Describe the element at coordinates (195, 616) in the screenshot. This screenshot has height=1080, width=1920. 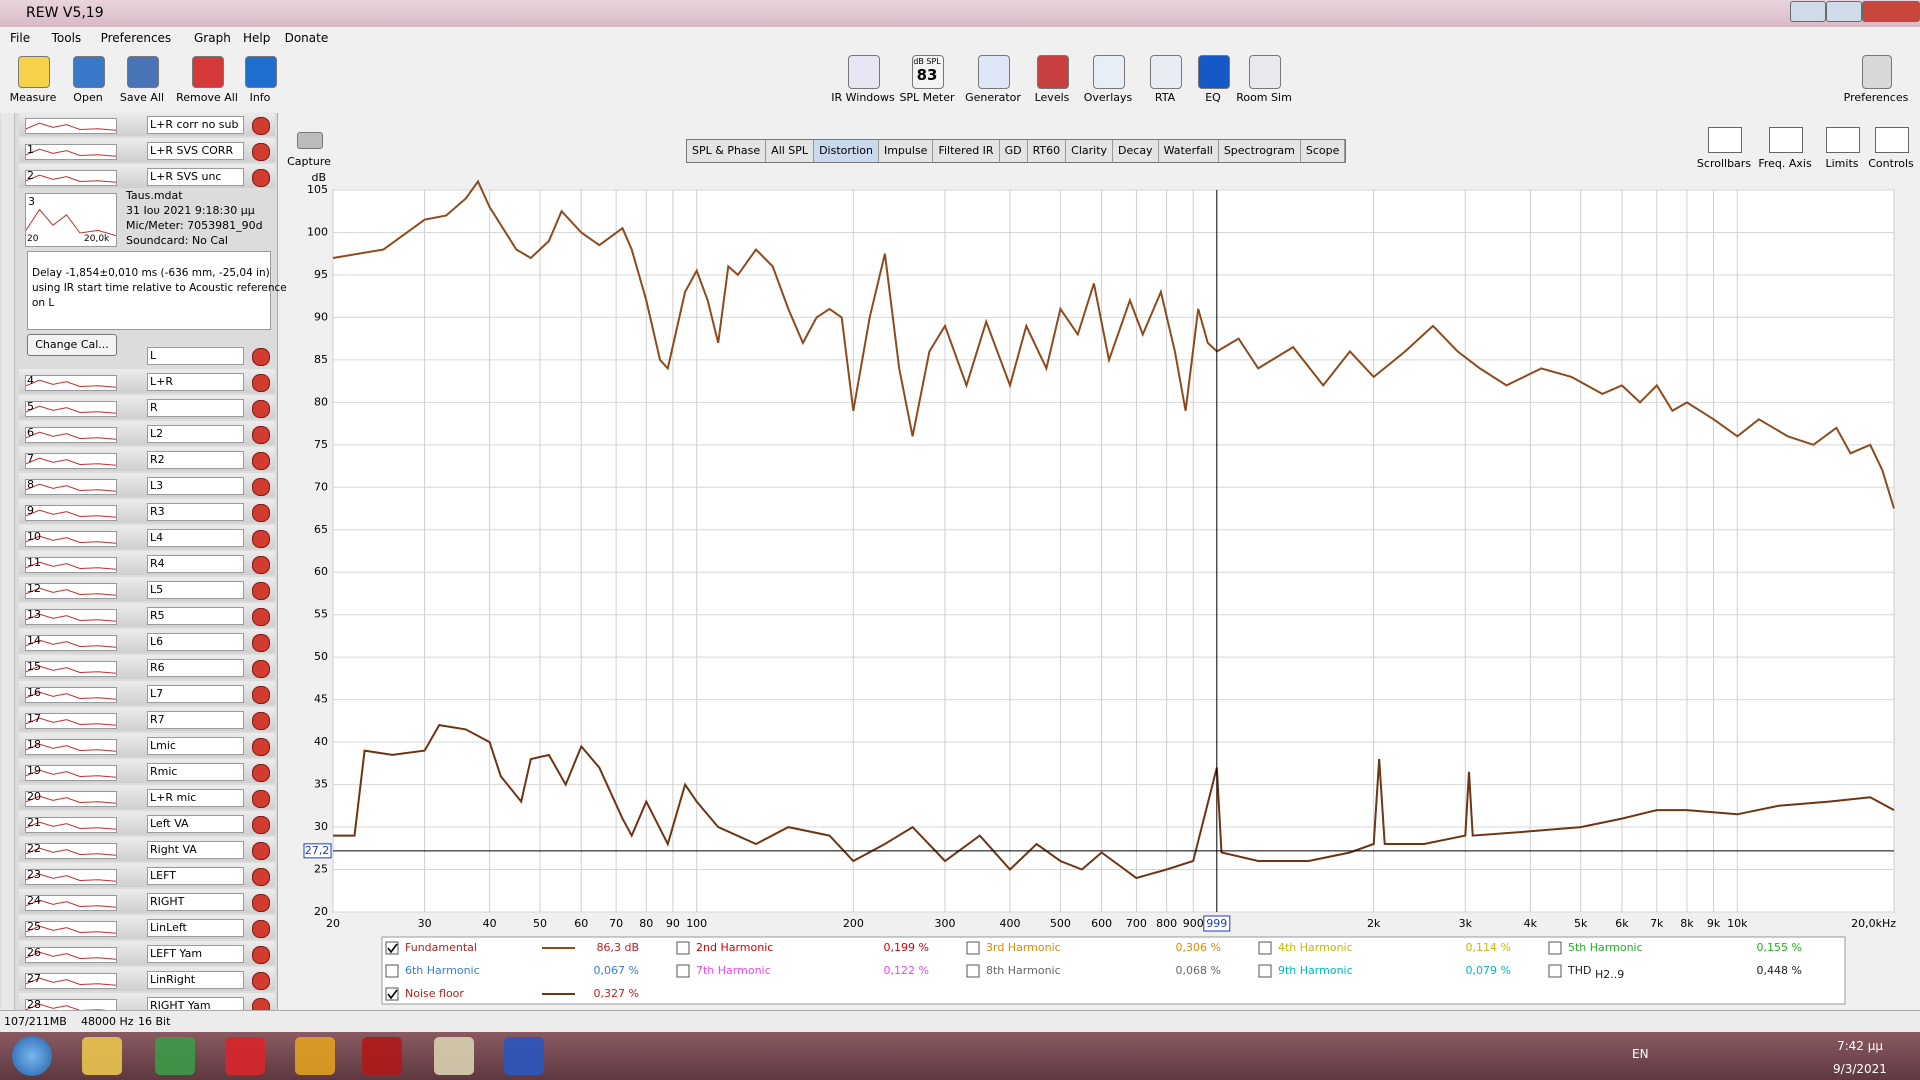
I see `measurement-name: R5` at that location.